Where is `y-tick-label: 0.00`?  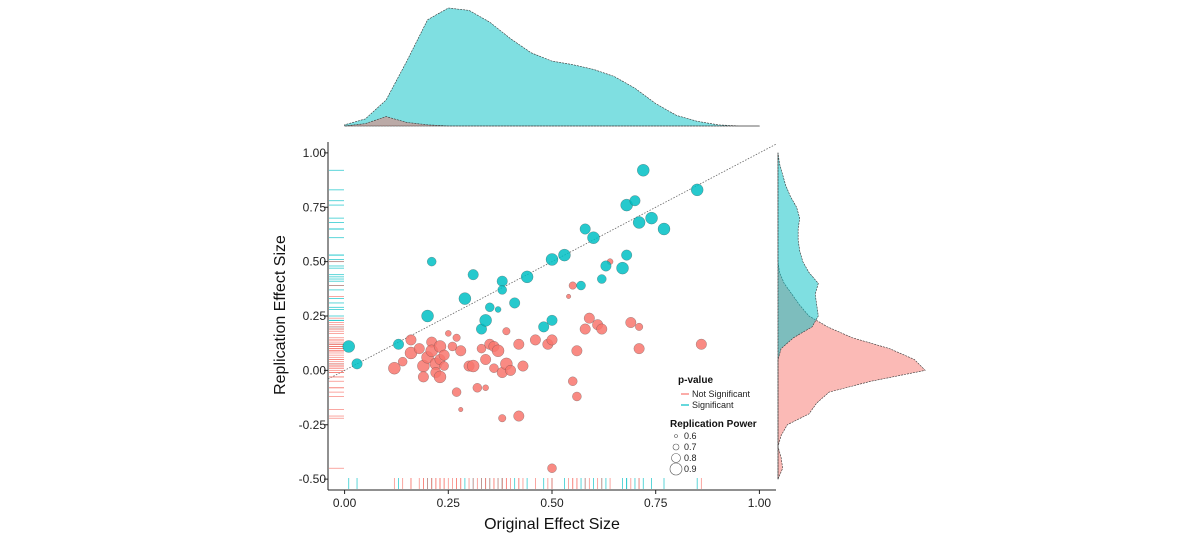
y-tick-label: 0.00 is located at coordinates (315, 370).